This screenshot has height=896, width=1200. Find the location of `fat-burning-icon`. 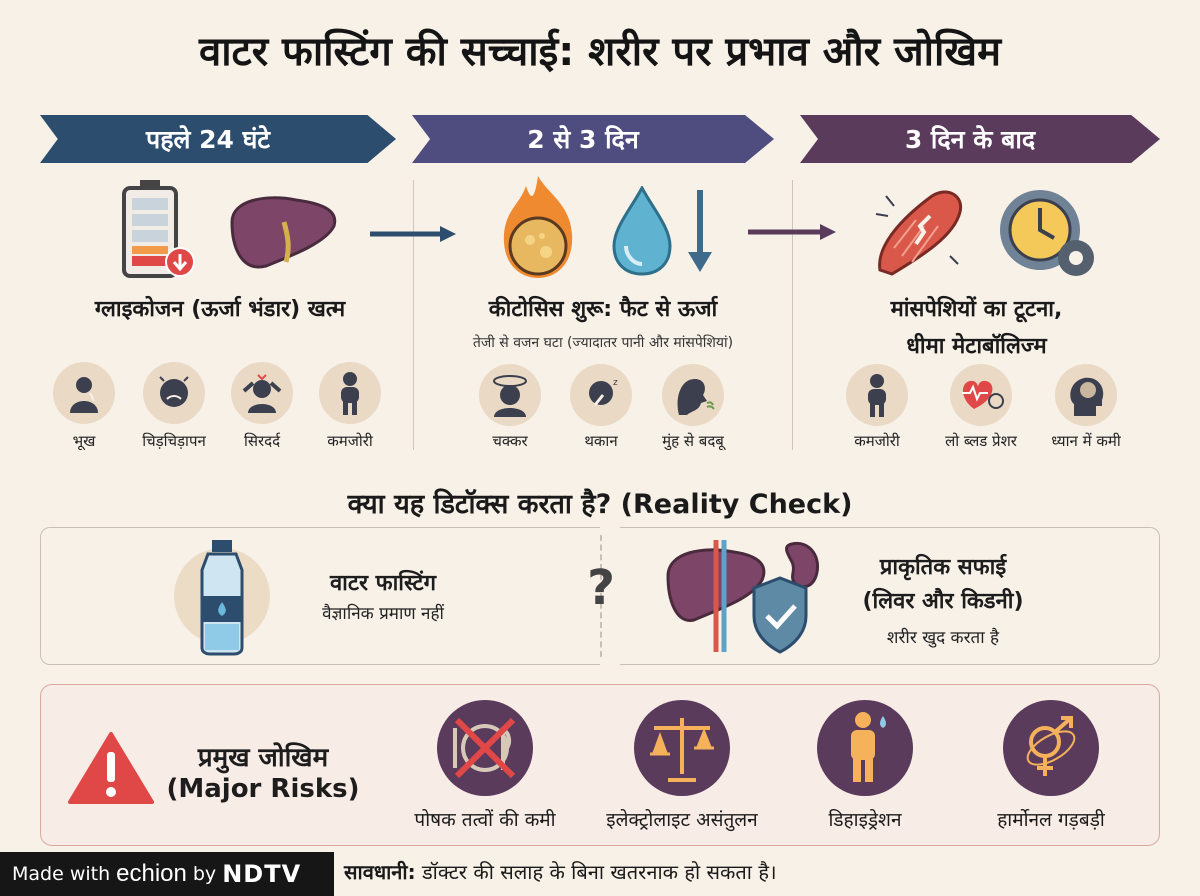

fat-burning-icon is located at coordinates (538, 227).